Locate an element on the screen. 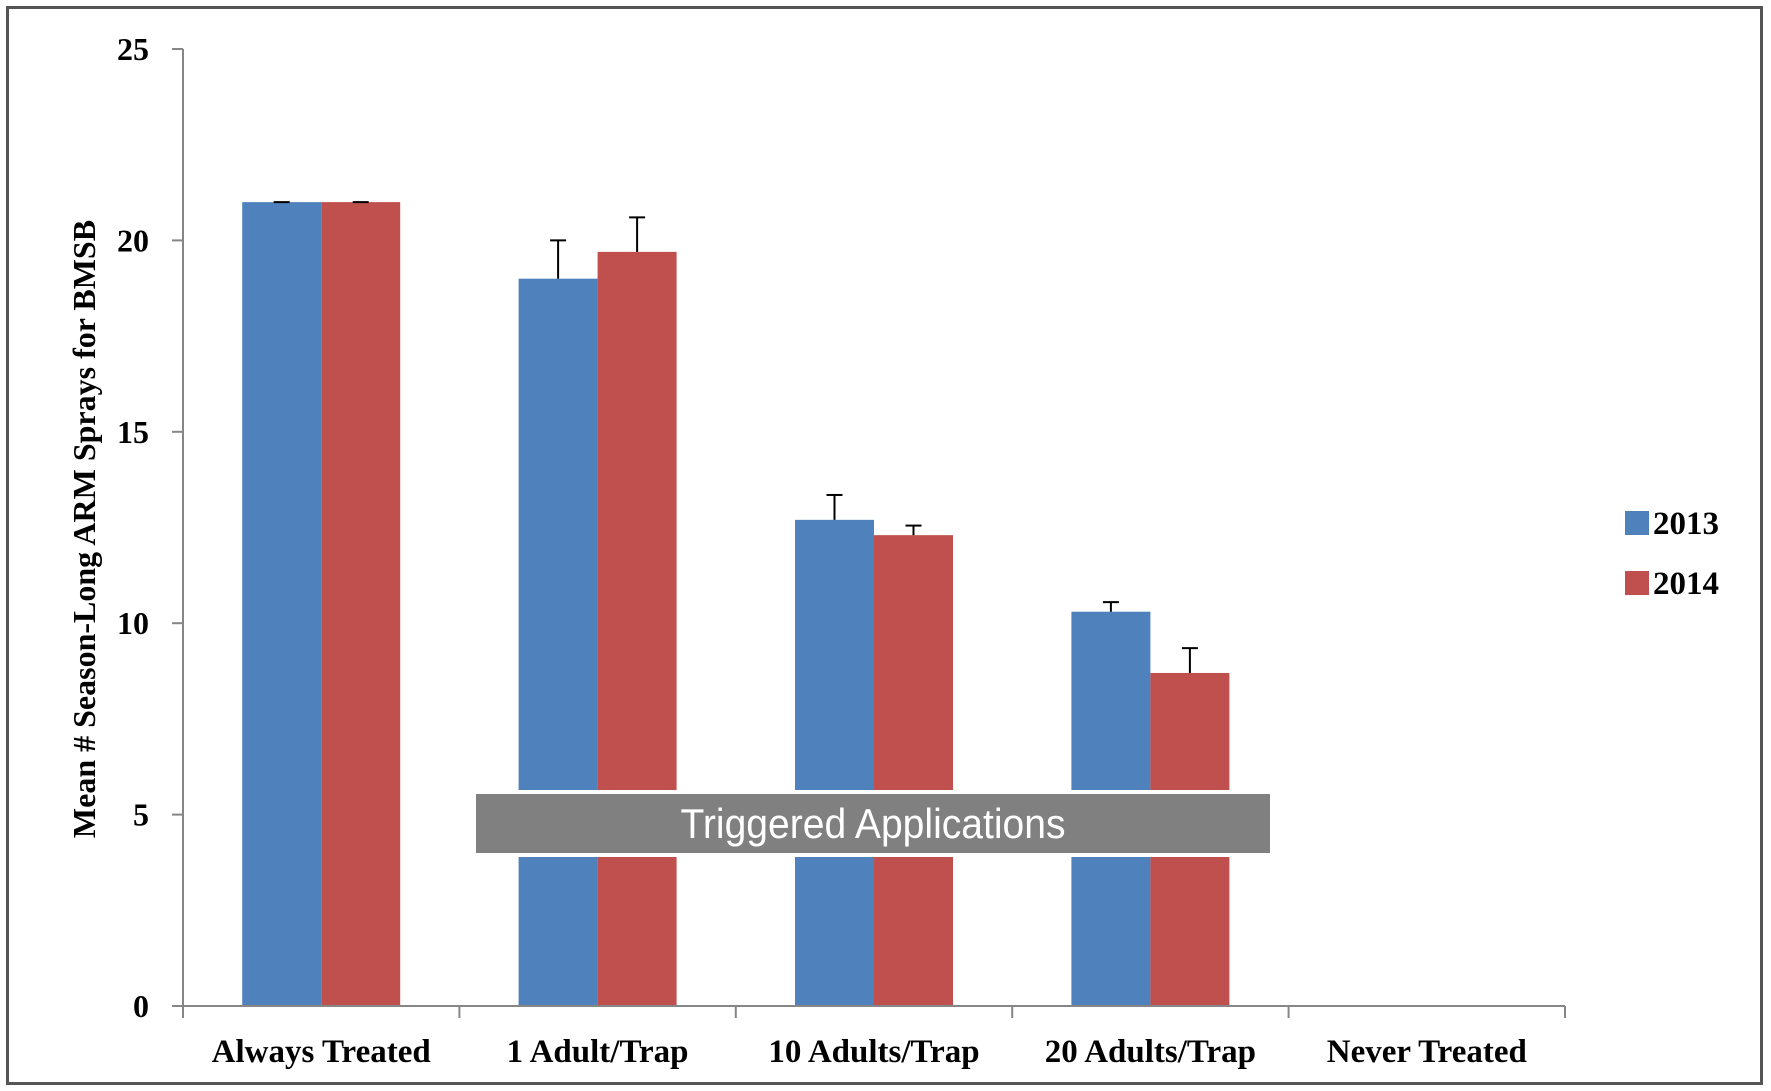 The image size is (1771, 1091). legend-label-2013: 2013 is located at coordinates (1686, 524).